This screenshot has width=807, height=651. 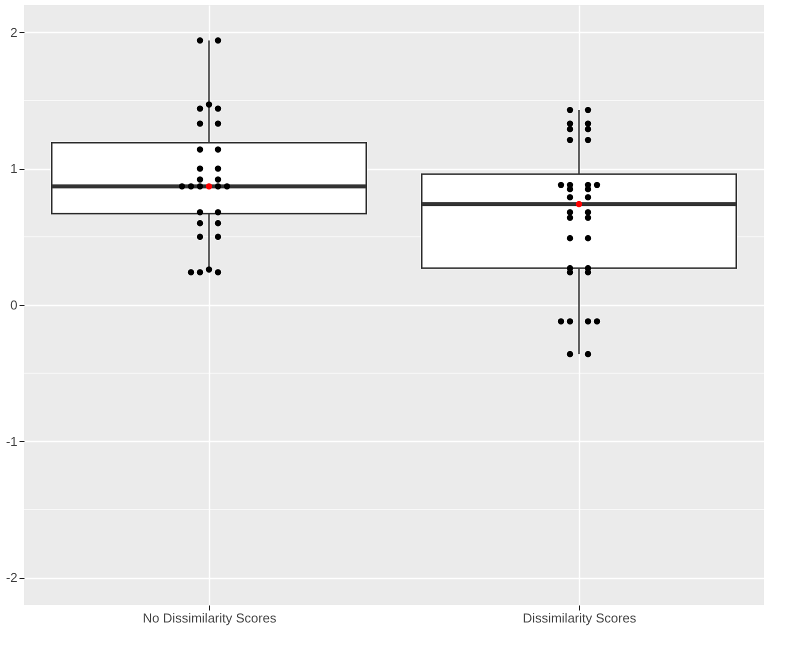 I want to click on y-tick-label: -2, so click(x=12, y=578).